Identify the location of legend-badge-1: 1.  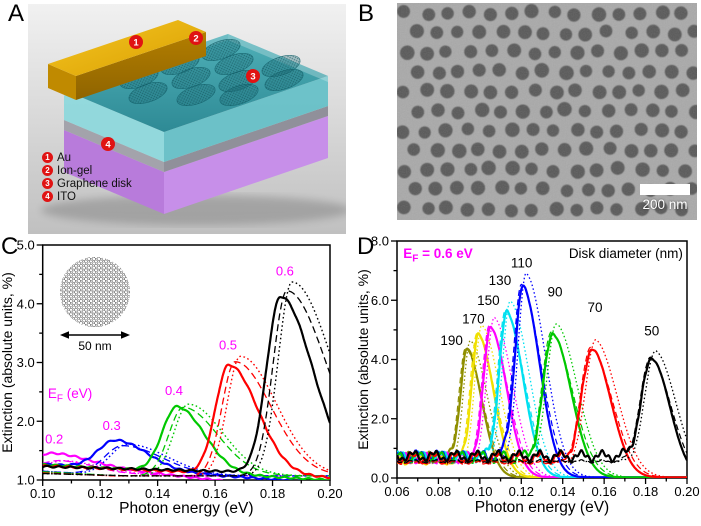
(47, 157).